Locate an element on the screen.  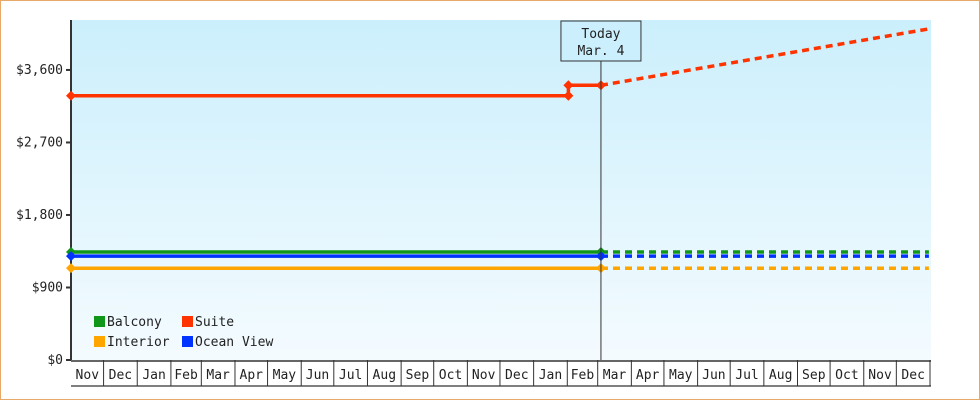
series-line-suite is located at coordinates (336, 90).